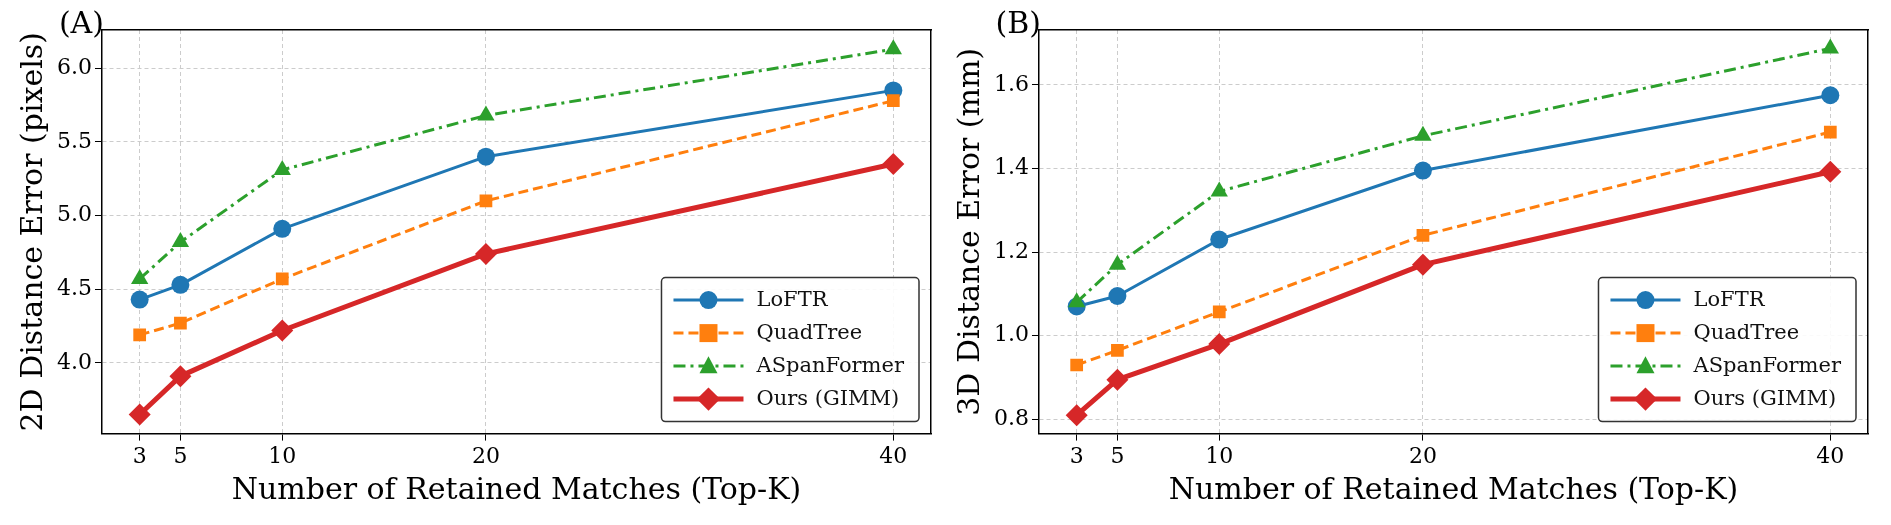 Image resolution: width=1891 pixels, height=525 pixels. I want to click on y-tick-label: 1.4, so click(1011, 167).